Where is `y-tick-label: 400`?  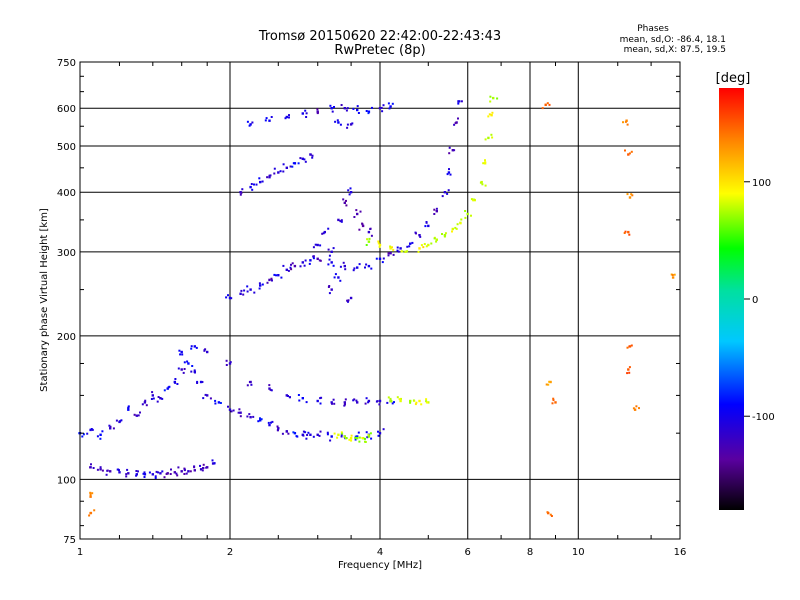
y-tick-label: 400 is located at coordinates (66, 193).